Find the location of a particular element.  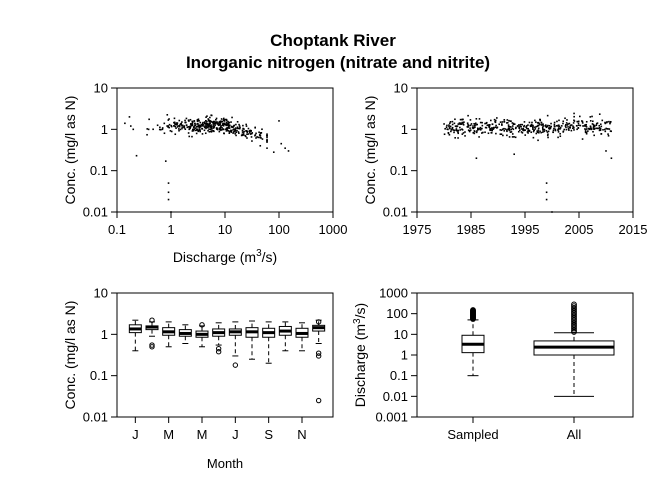

p0-x-tick-label: 1000 is located at coordinates (333, 229).